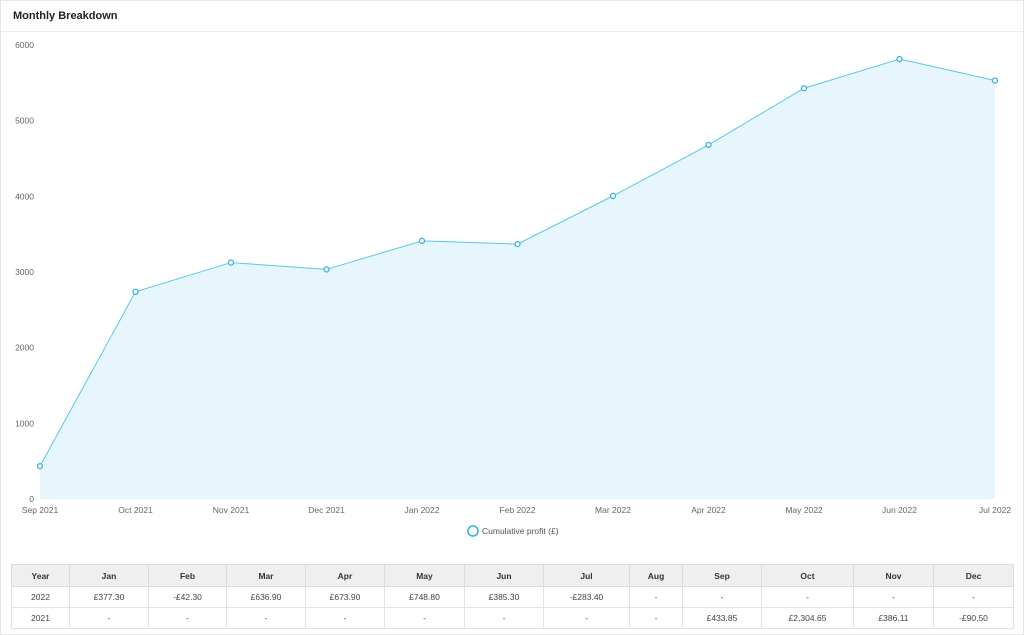  I want to click on x-tick-label: Nov 2021, so click(231, 510).